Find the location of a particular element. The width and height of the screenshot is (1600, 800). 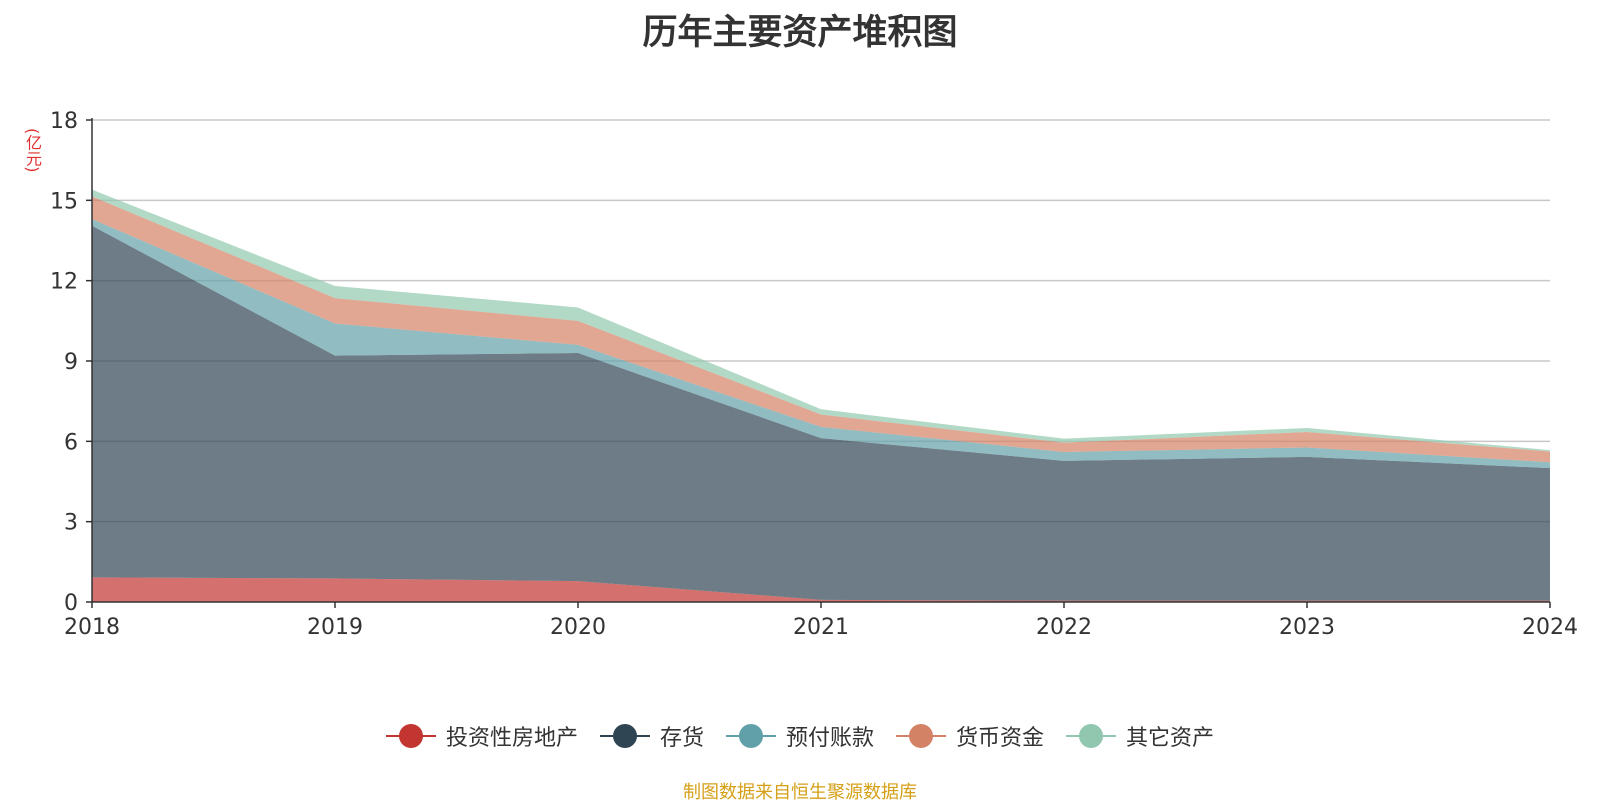

legend-item: 存货 is located at coordinates (651, 736).